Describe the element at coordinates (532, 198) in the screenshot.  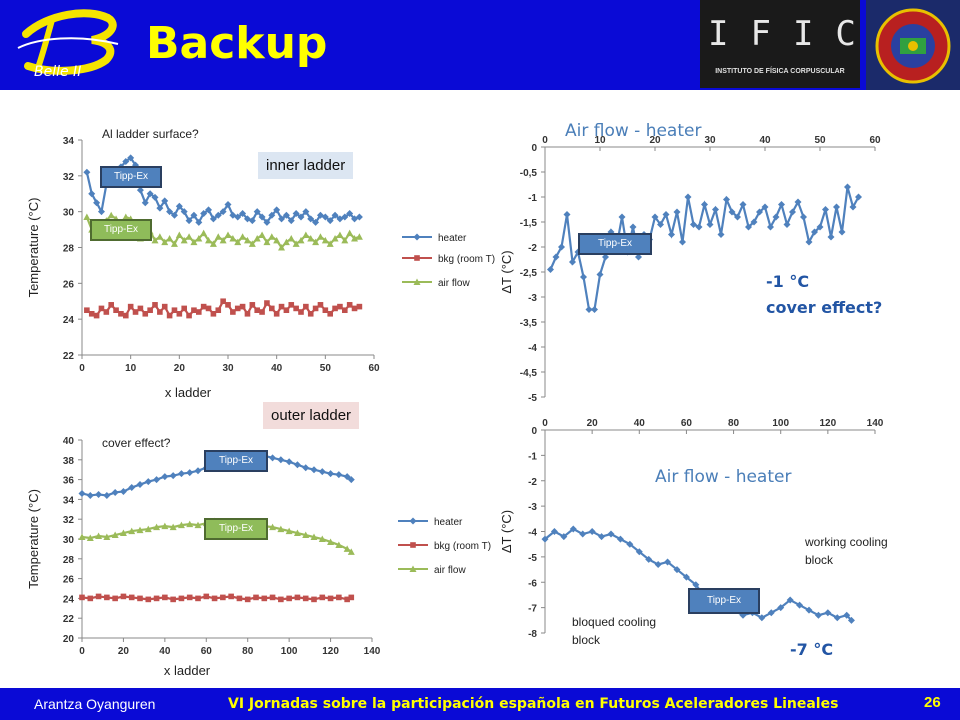
I see `y-tick-label: -1` at that location.